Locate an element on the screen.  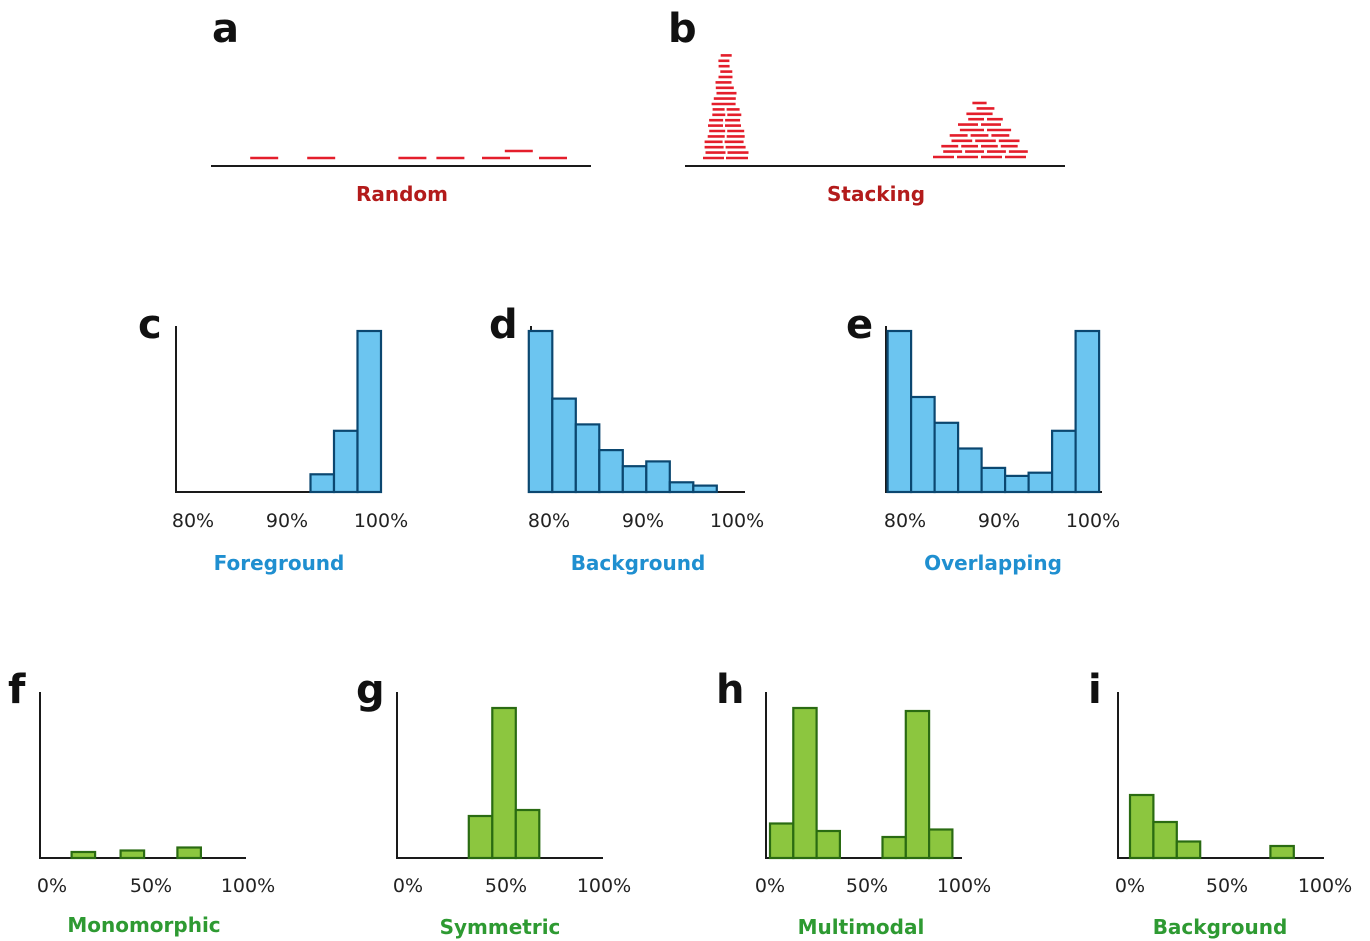
axes-f is located at coordinates (142, 775).